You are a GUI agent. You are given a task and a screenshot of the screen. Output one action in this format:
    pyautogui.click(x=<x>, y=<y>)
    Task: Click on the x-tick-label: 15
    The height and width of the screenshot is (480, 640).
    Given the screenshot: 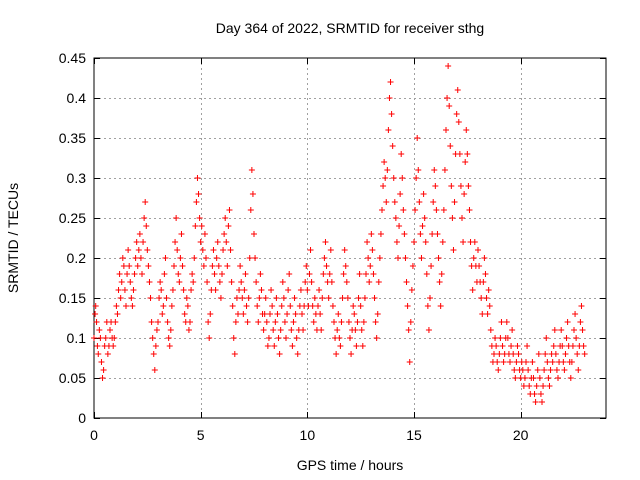 What is the action you would take?
    pyautogui.click(x=414, y=435)
    